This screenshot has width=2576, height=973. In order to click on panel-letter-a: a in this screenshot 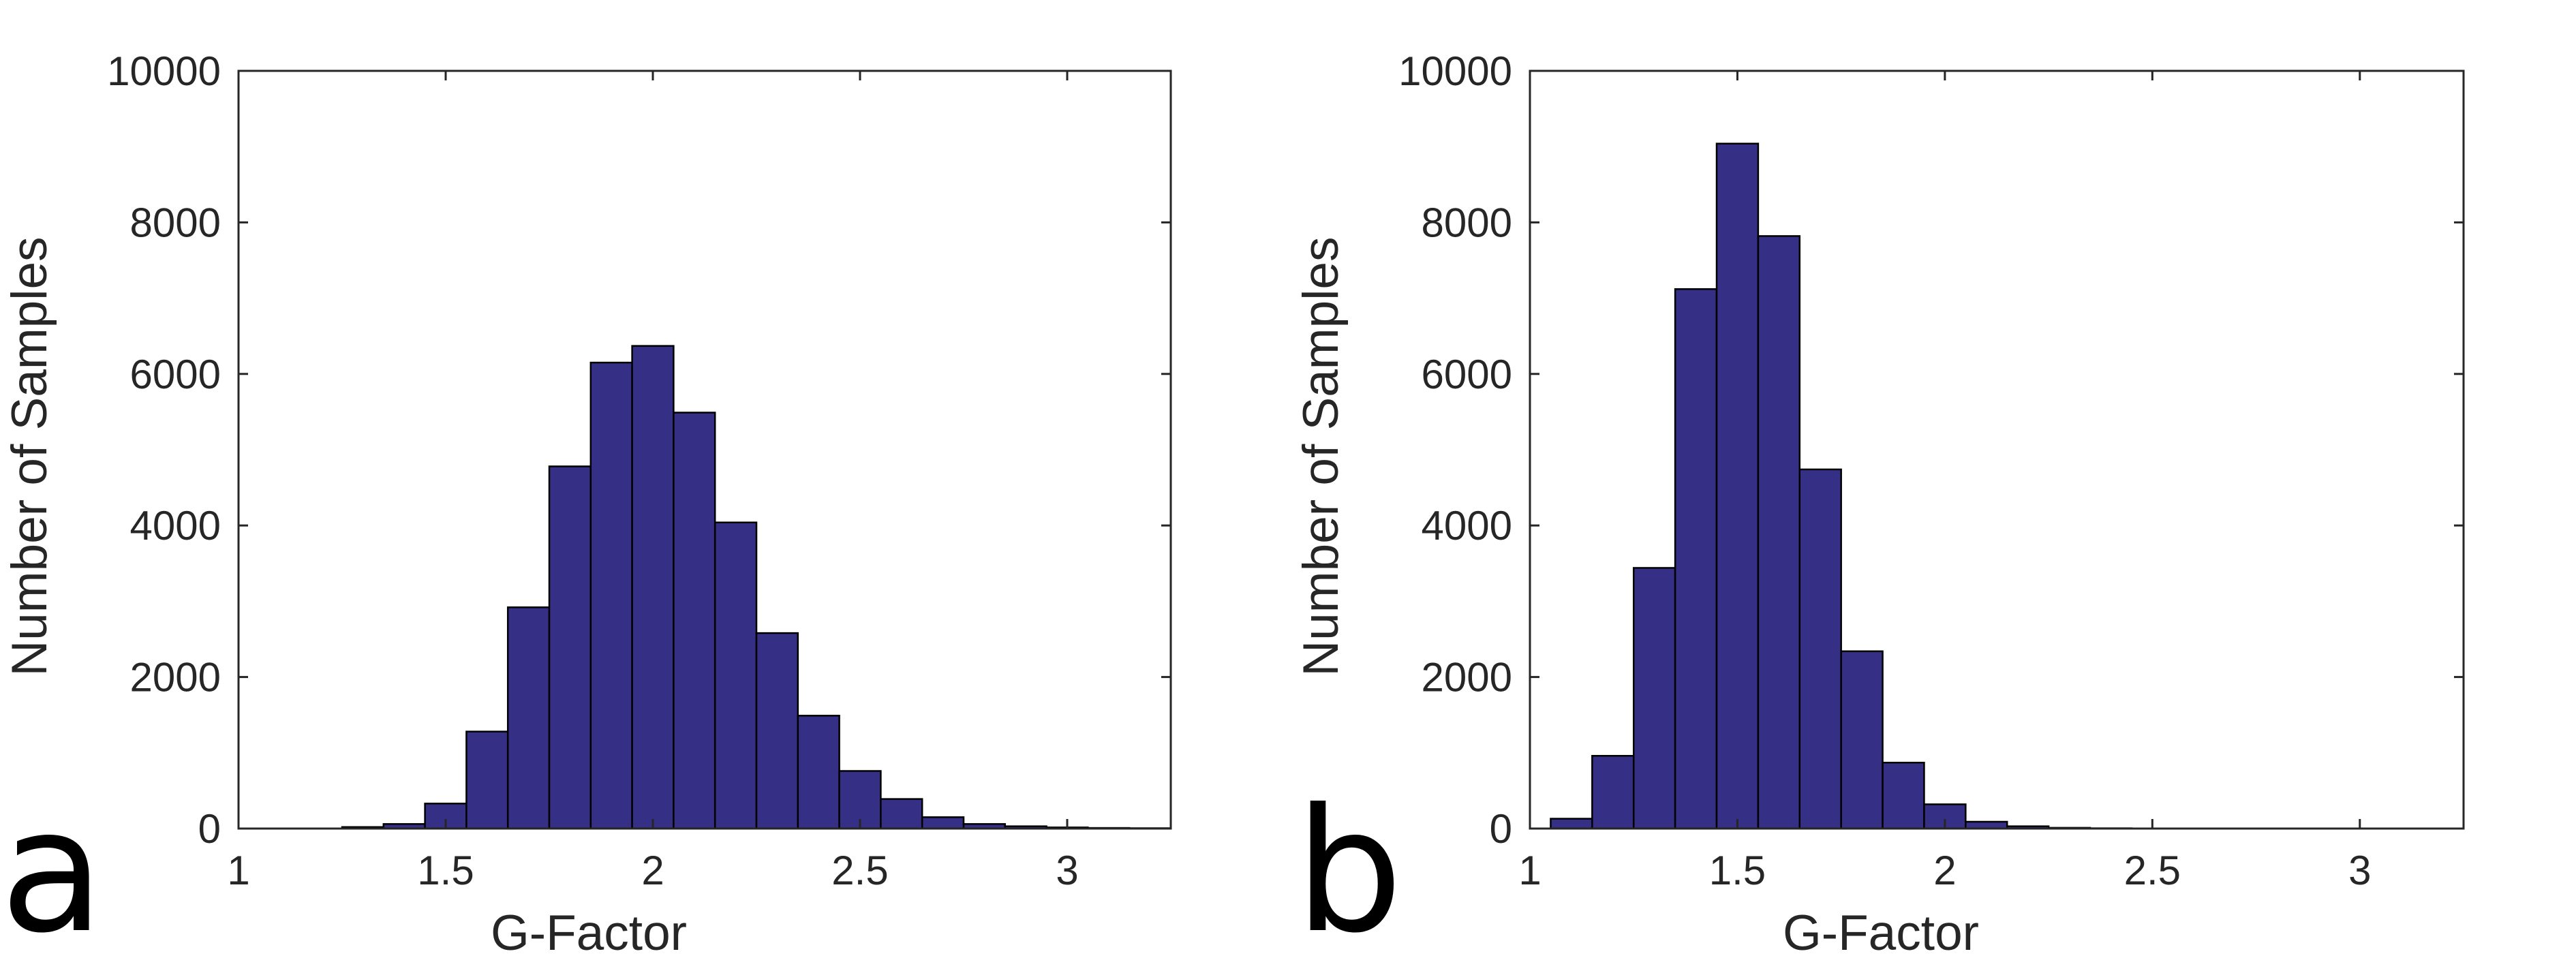, I will do `click(52, 871)`.